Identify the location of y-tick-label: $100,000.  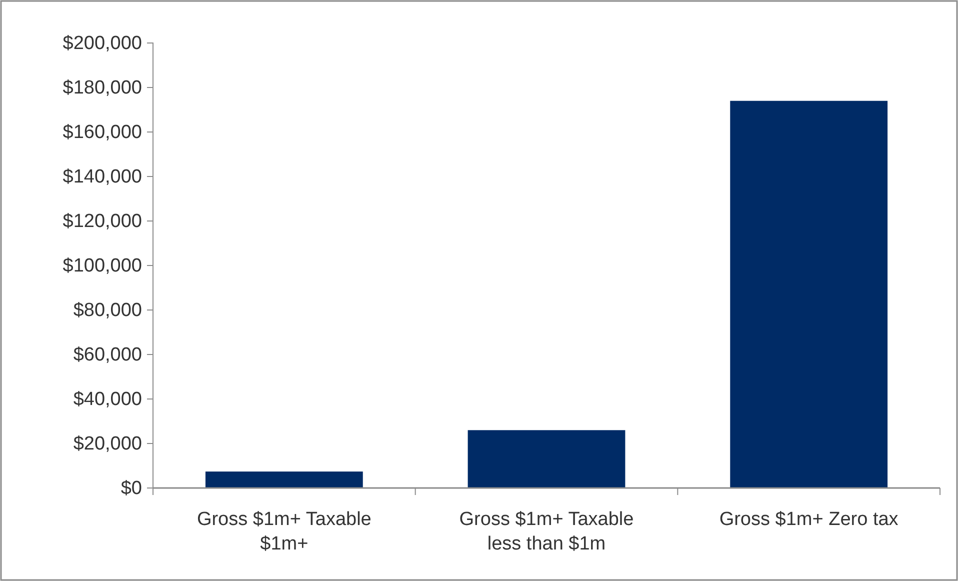
(102, 266).